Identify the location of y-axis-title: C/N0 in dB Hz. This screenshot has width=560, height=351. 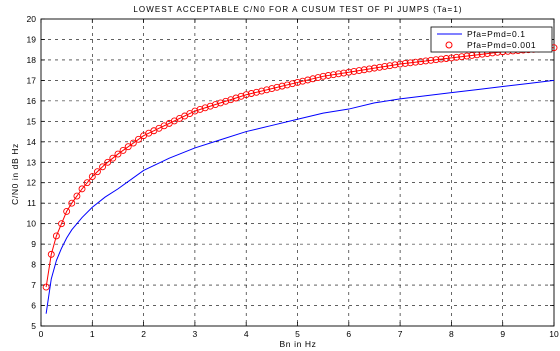
(15, 174).